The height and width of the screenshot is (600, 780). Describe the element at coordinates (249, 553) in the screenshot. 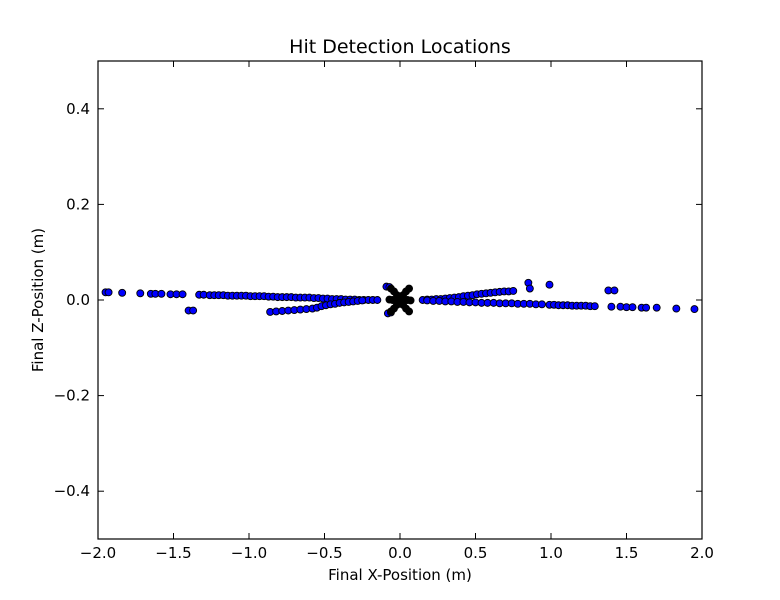

I see `x-tick-label: −1.0` at that location.